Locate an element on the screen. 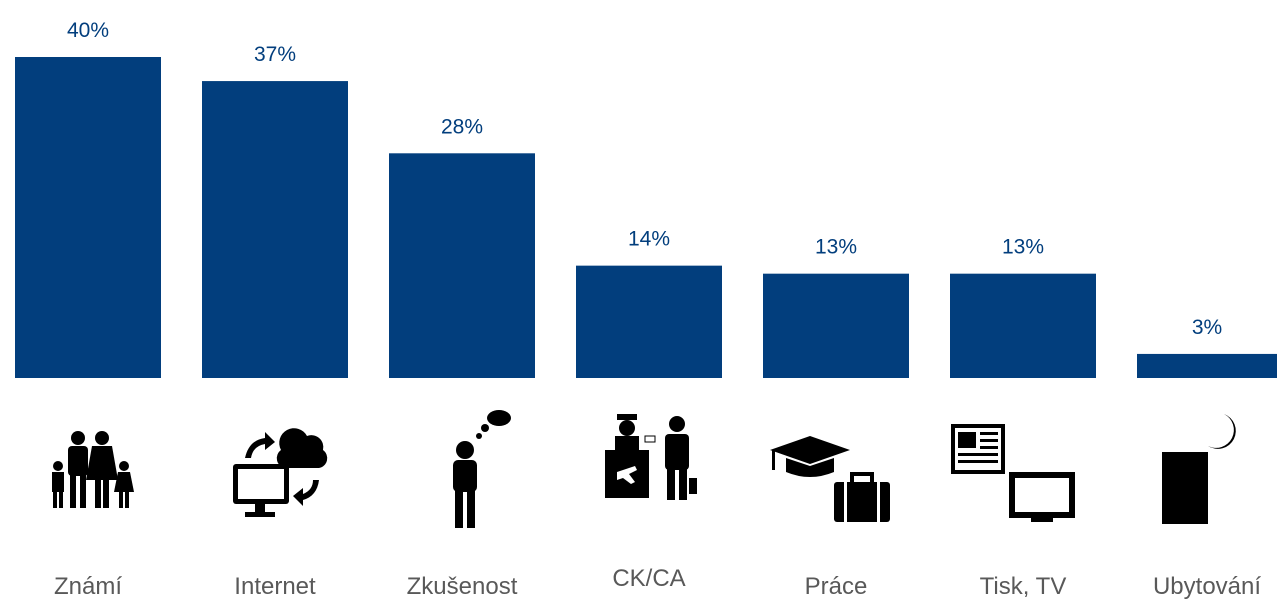  value-label: 40% is located at coordinates (88, 30).